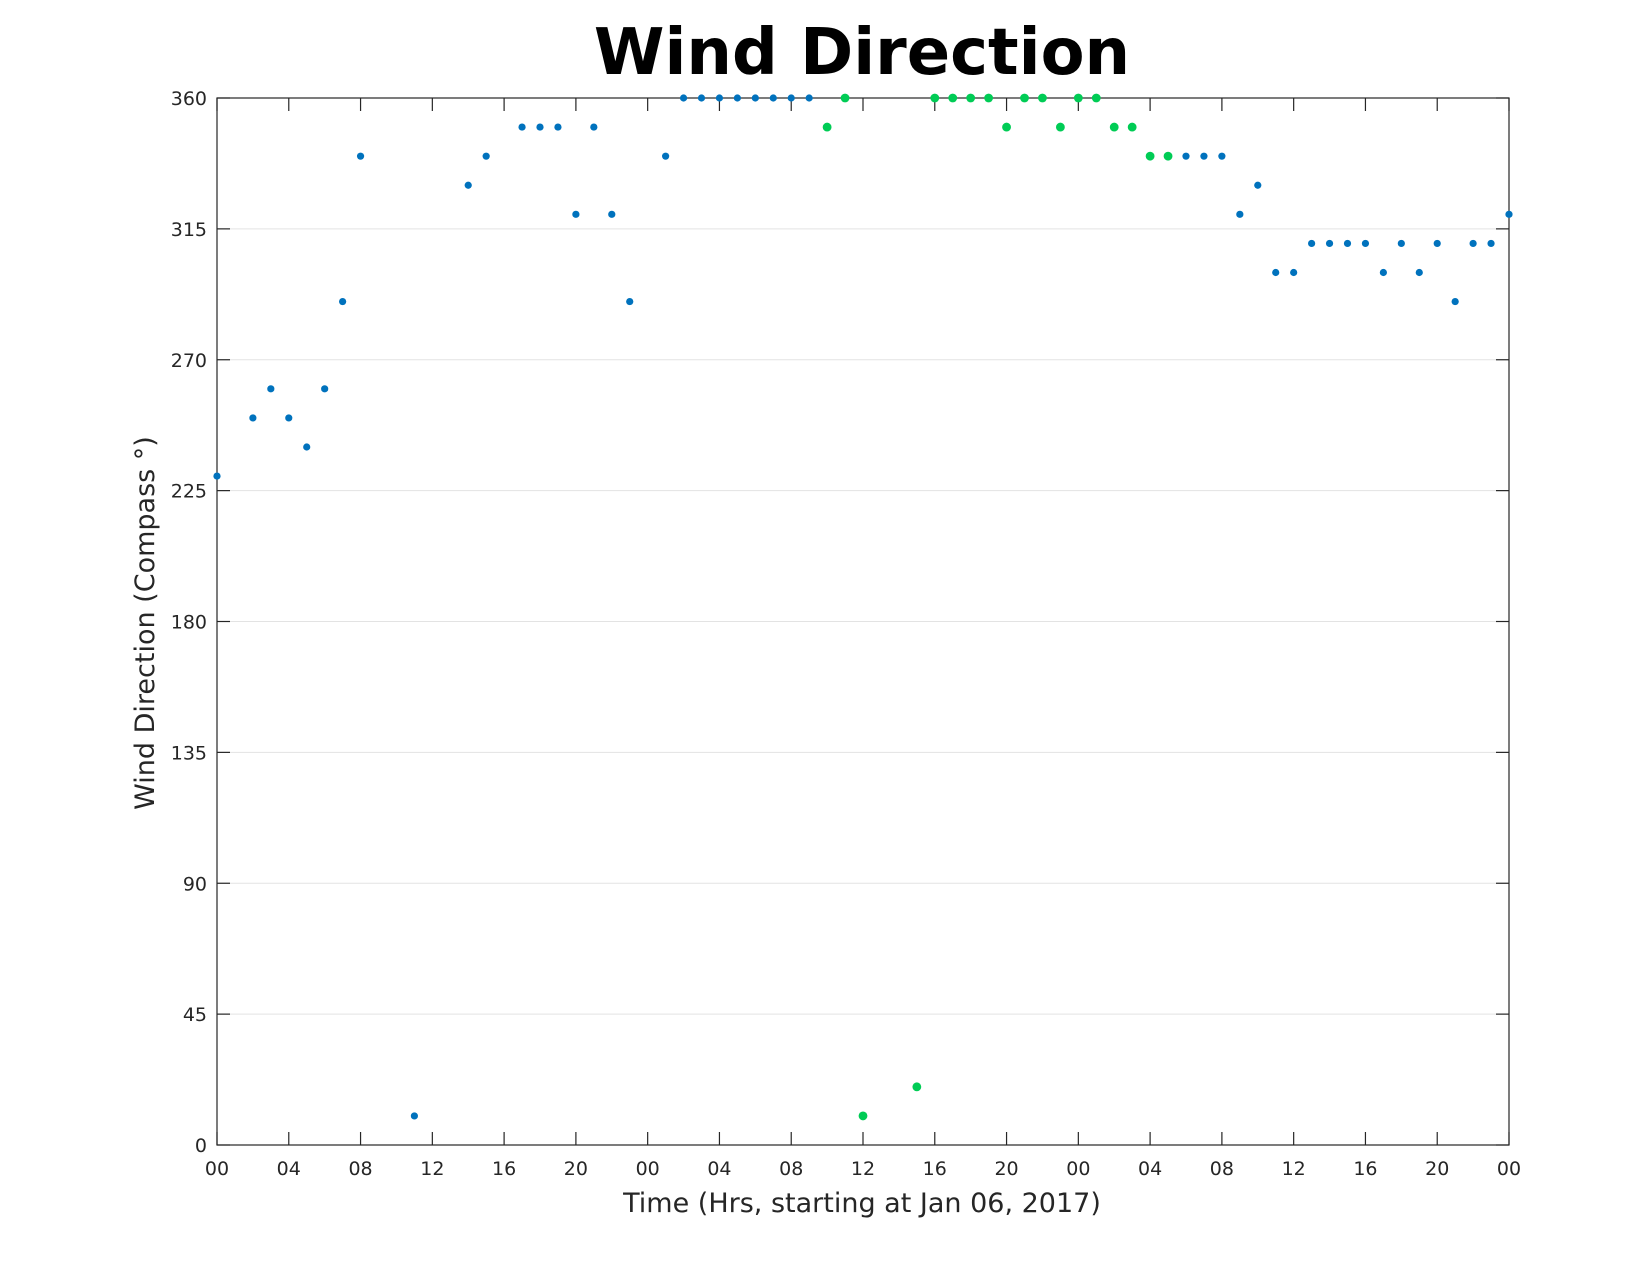  What do you see at coordinates (862, 53) in the screenshot?
I see `chart-title: Wind Direction` at bounding box center [862, 53].